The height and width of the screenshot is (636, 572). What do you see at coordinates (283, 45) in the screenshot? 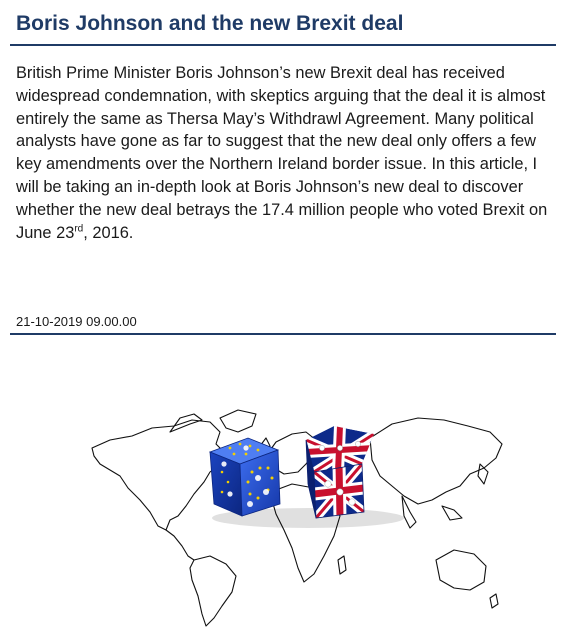
I see `title-divider` at bounding box center [283, 45].